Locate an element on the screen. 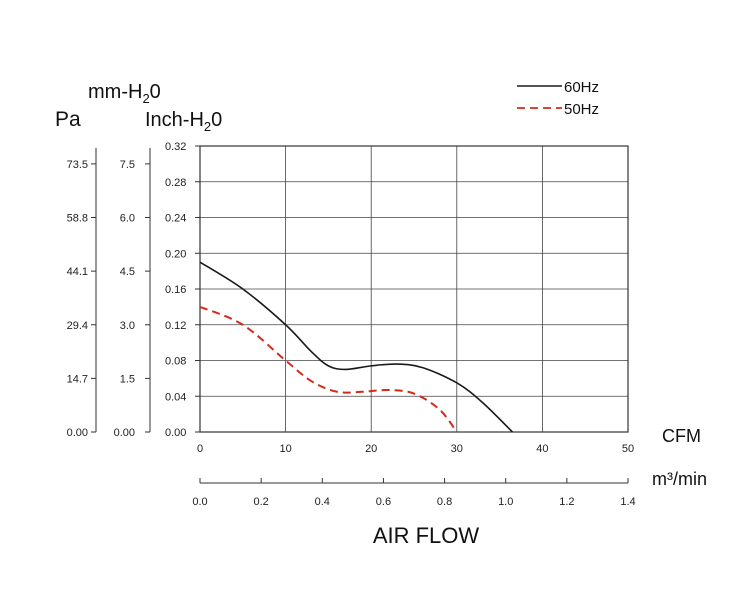 Image resolution: width=750 pixels, height=603 pixels. y-unit-mm-h2o: mm-H20 is located at coordinates (124, 93).